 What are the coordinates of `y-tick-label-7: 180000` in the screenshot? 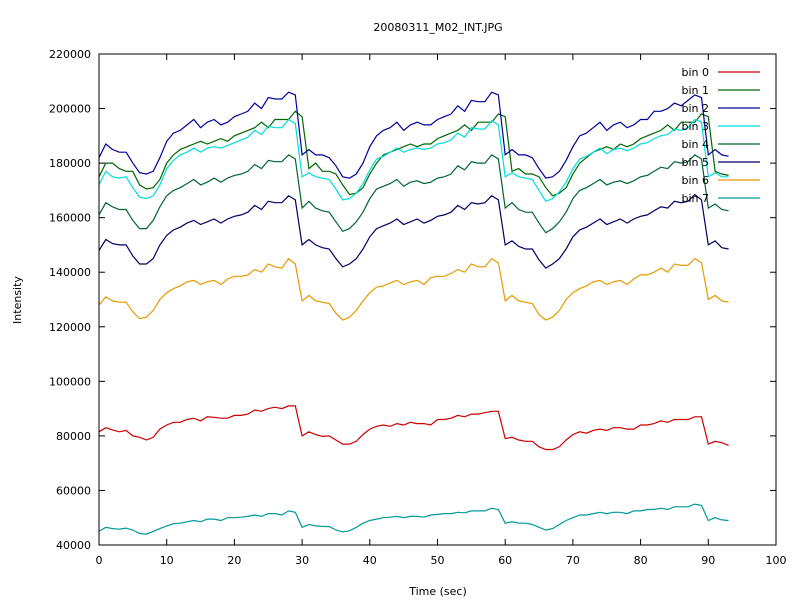 It's located at (70, 163).